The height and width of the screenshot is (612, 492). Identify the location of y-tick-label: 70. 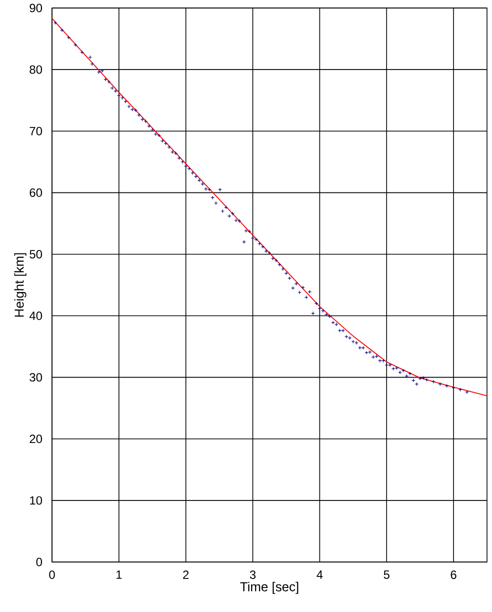
(36, 131).